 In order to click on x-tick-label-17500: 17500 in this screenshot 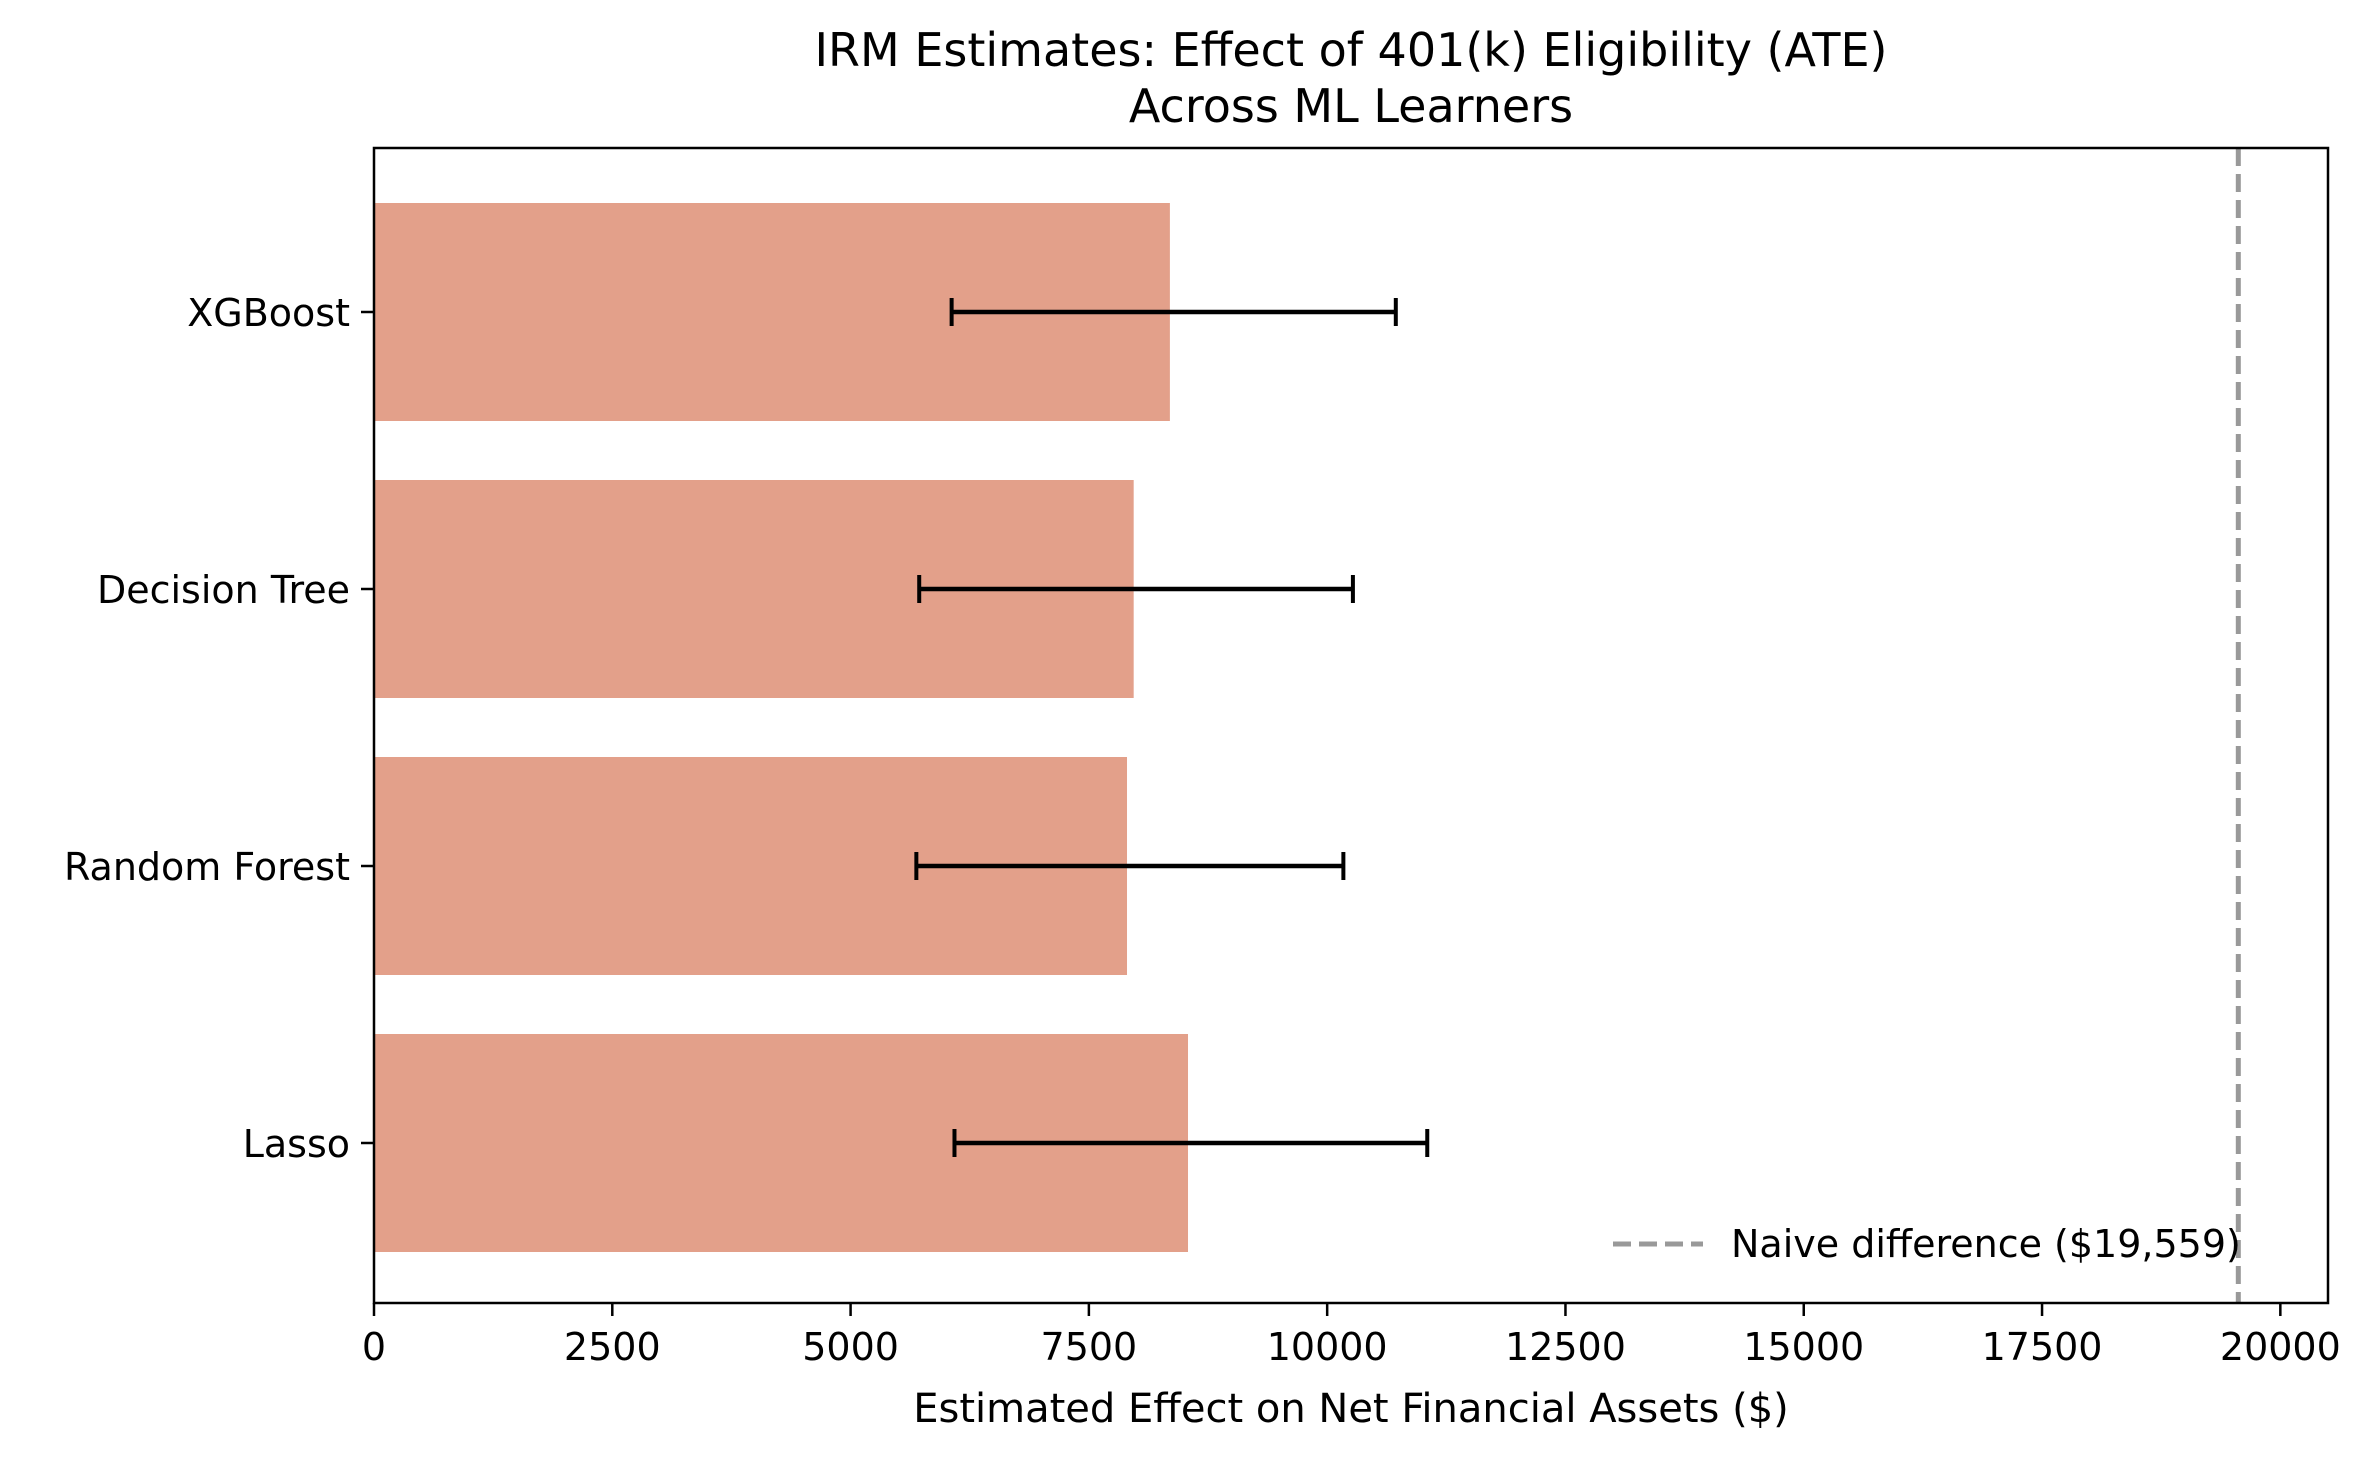, I will do `click(2042, 1347)`.